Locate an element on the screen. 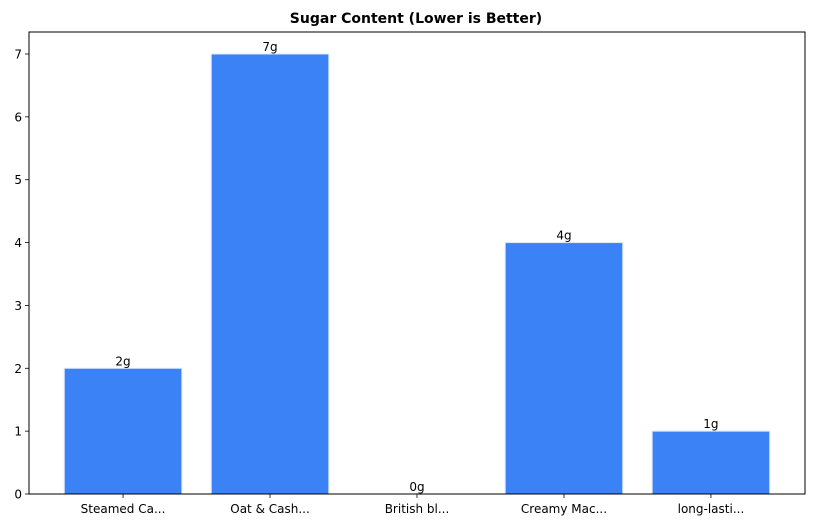 The width and height of the screenshot is (813, 532). y-tick-label: 5 is located at coordinates (18, 180).